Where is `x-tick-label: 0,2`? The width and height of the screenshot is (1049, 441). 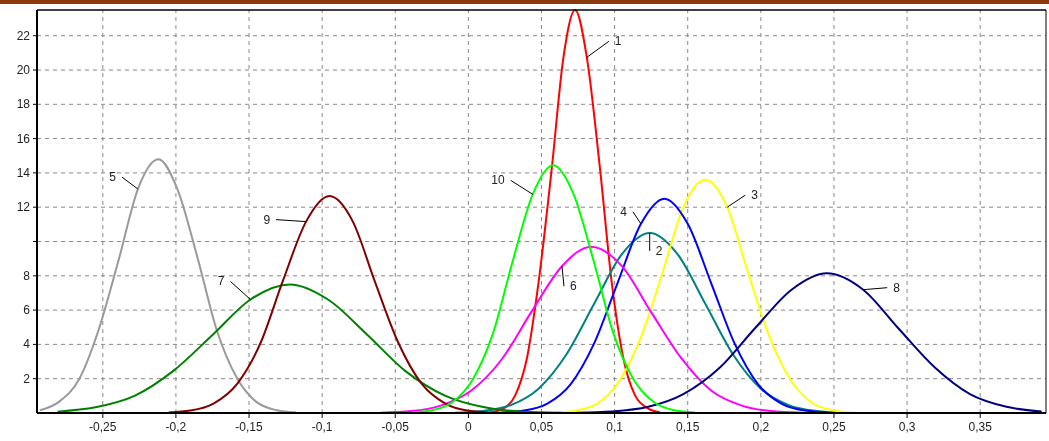 x-tick-label: 0,2 is located at coordinates (761, 427).